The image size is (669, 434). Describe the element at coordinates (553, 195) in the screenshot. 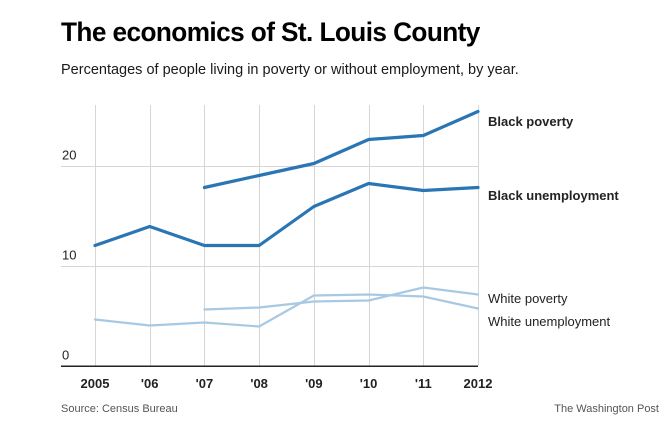

I see `black-unemployment-label: Black unemployment` at that location.